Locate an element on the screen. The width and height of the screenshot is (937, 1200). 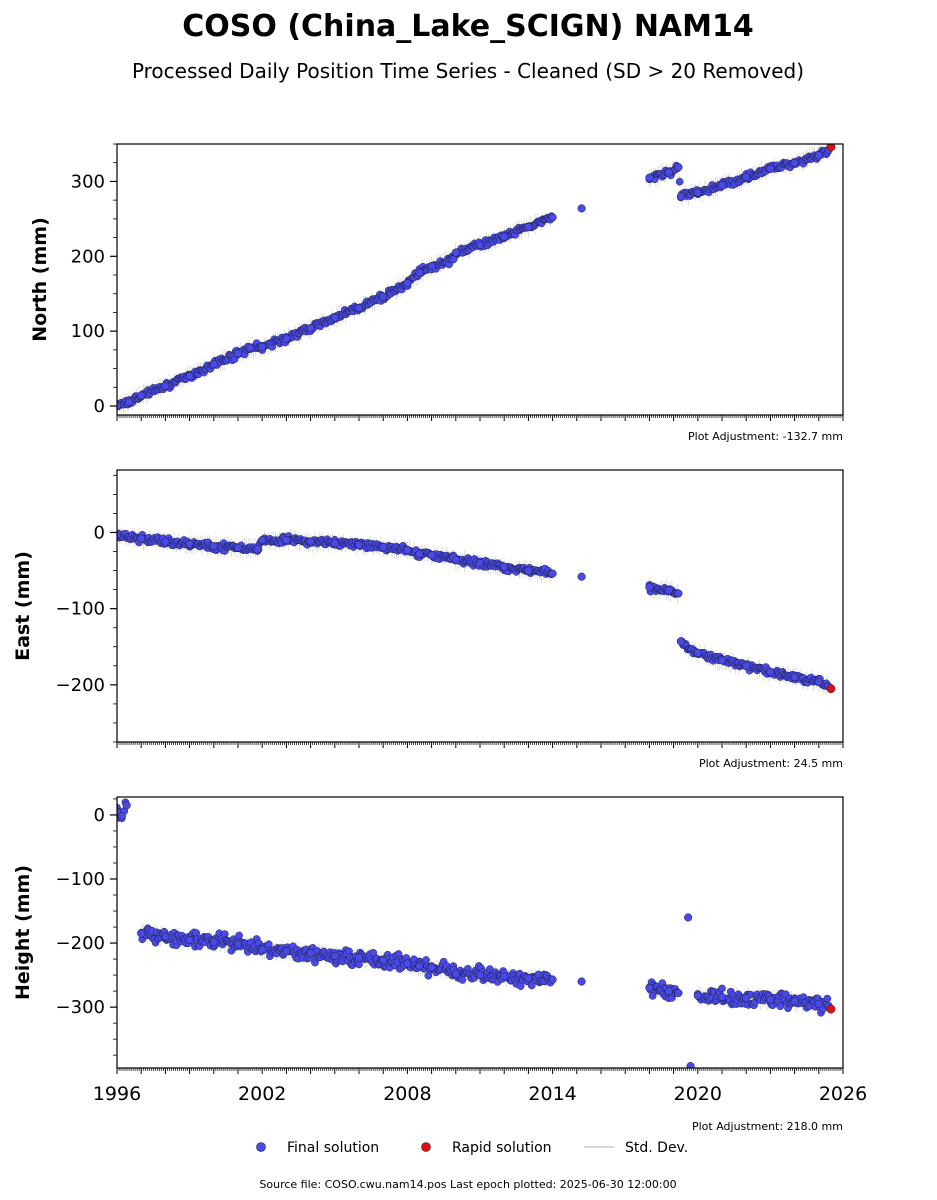
legend-final-marker is located at coordinates (261, 1147).